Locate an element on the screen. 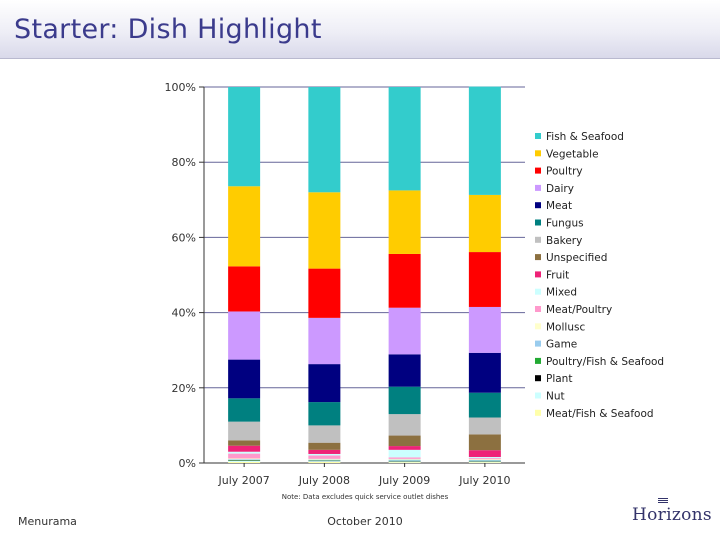  y-tick-label: 100% is located at coordinates (180, 87).